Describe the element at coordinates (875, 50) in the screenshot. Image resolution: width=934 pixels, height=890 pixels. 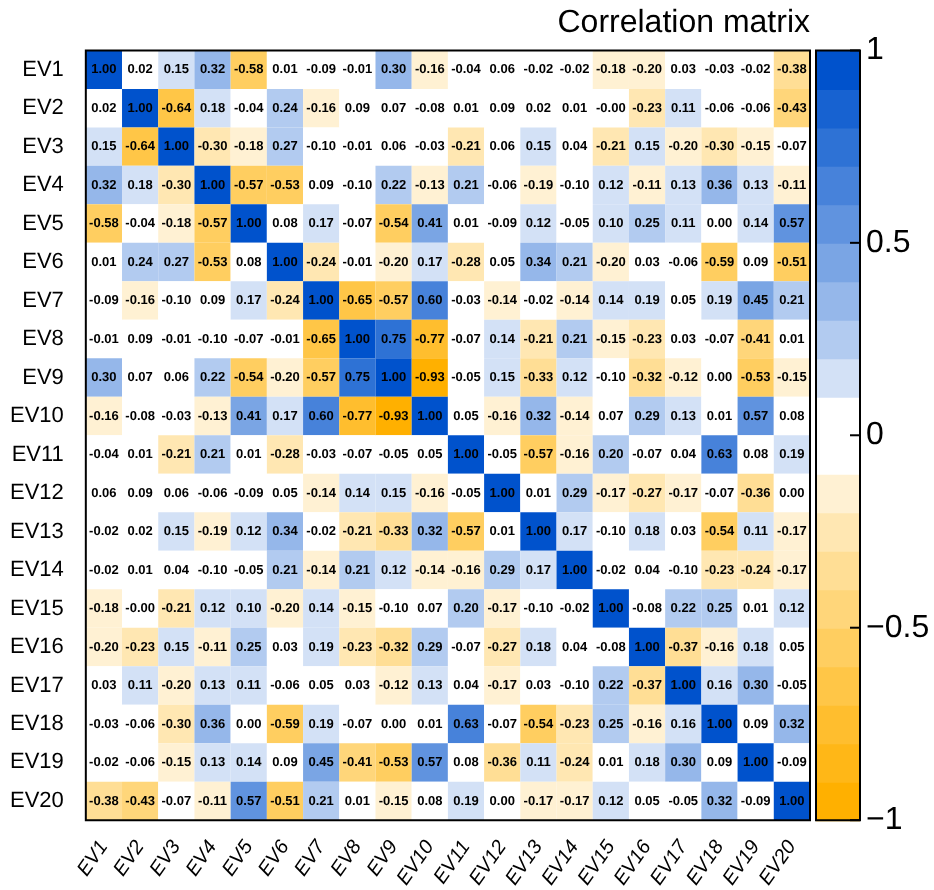
I see `color-bar-label: 1` at that location.